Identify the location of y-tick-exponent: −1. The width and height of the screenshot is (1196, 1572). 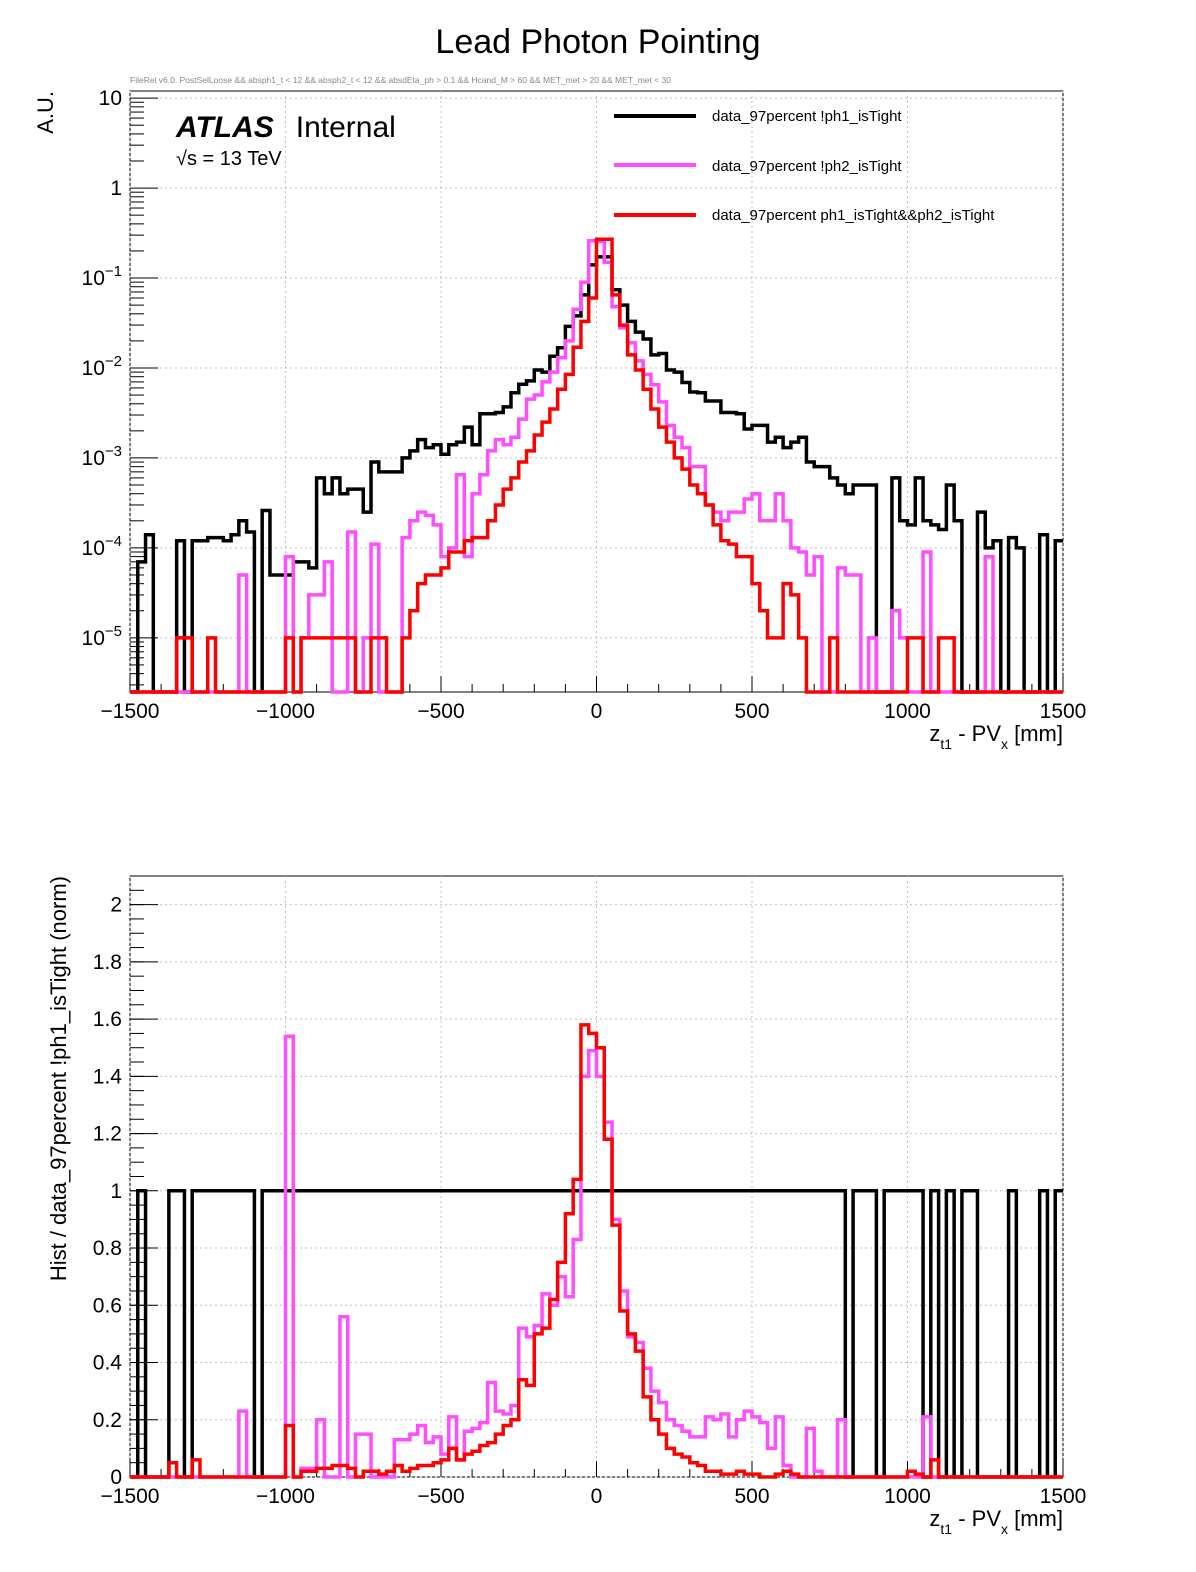
(113, 271).